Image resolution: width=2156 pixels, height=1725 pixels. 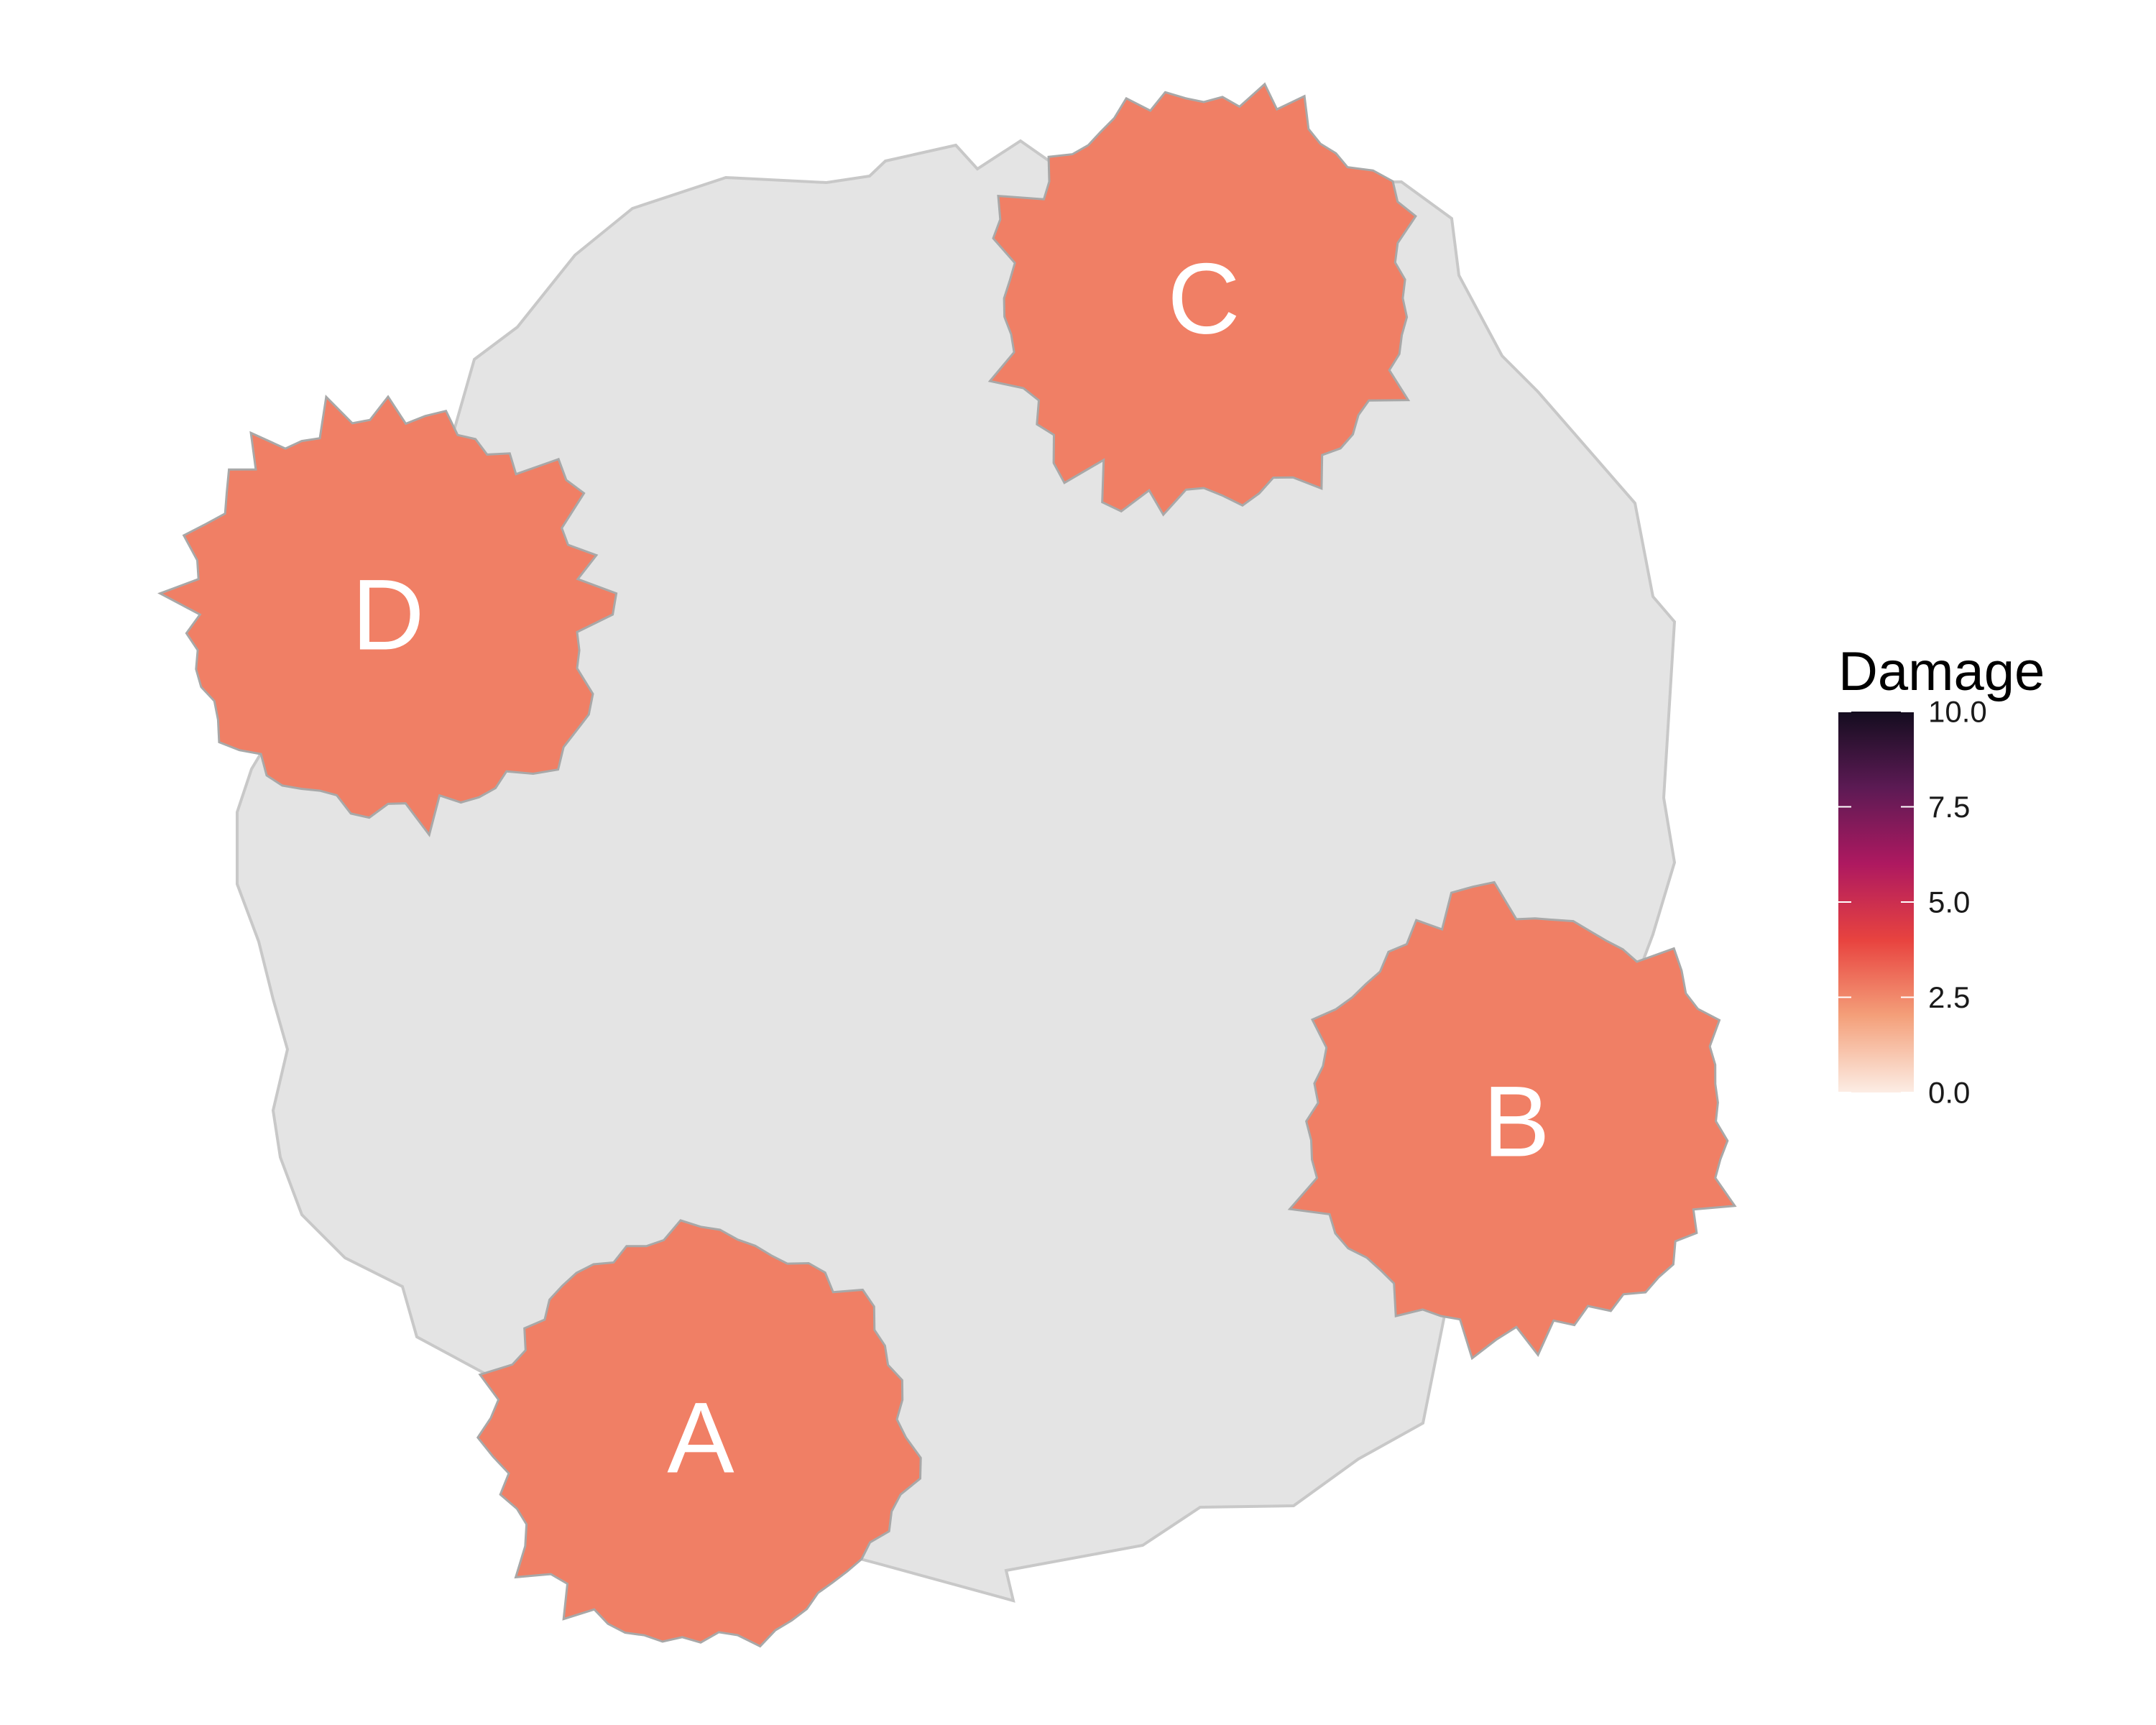 I want to click on region-a-label: A, so click(x=700, y=1437).